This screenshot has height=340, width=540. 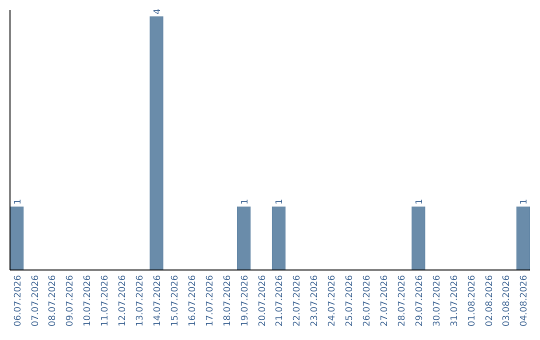 What do you see at coordinates (419, 300) in the screenshot?
I see `x-tick-label: 29.07.2026` at bounding box center [419, 300].